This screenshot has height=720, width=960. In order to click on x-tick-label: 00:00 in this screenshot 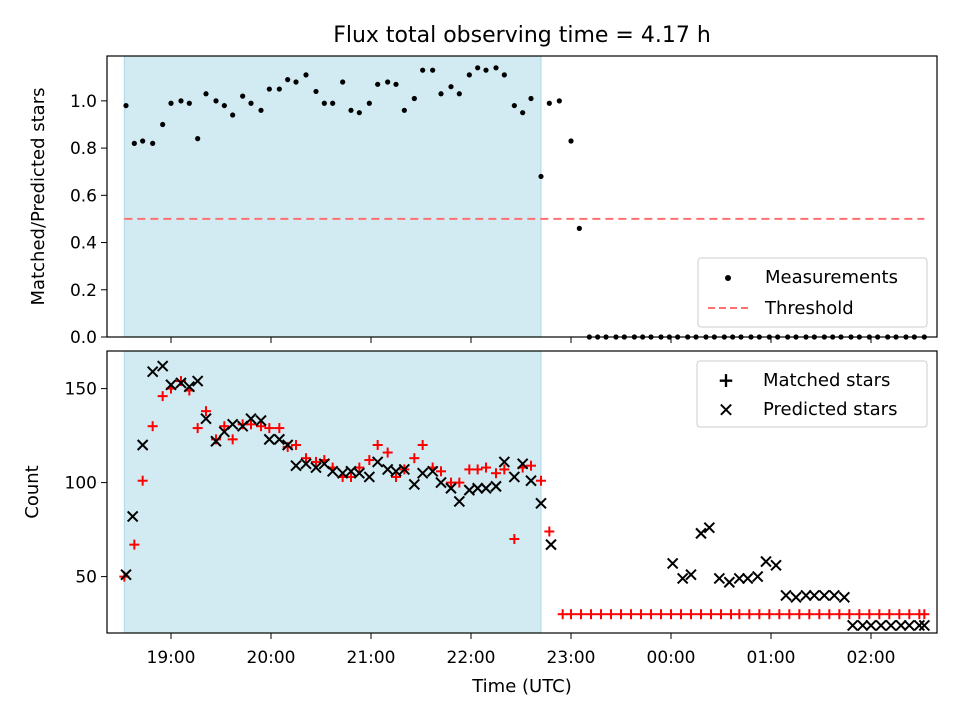, I will do `click(671, 658)`.